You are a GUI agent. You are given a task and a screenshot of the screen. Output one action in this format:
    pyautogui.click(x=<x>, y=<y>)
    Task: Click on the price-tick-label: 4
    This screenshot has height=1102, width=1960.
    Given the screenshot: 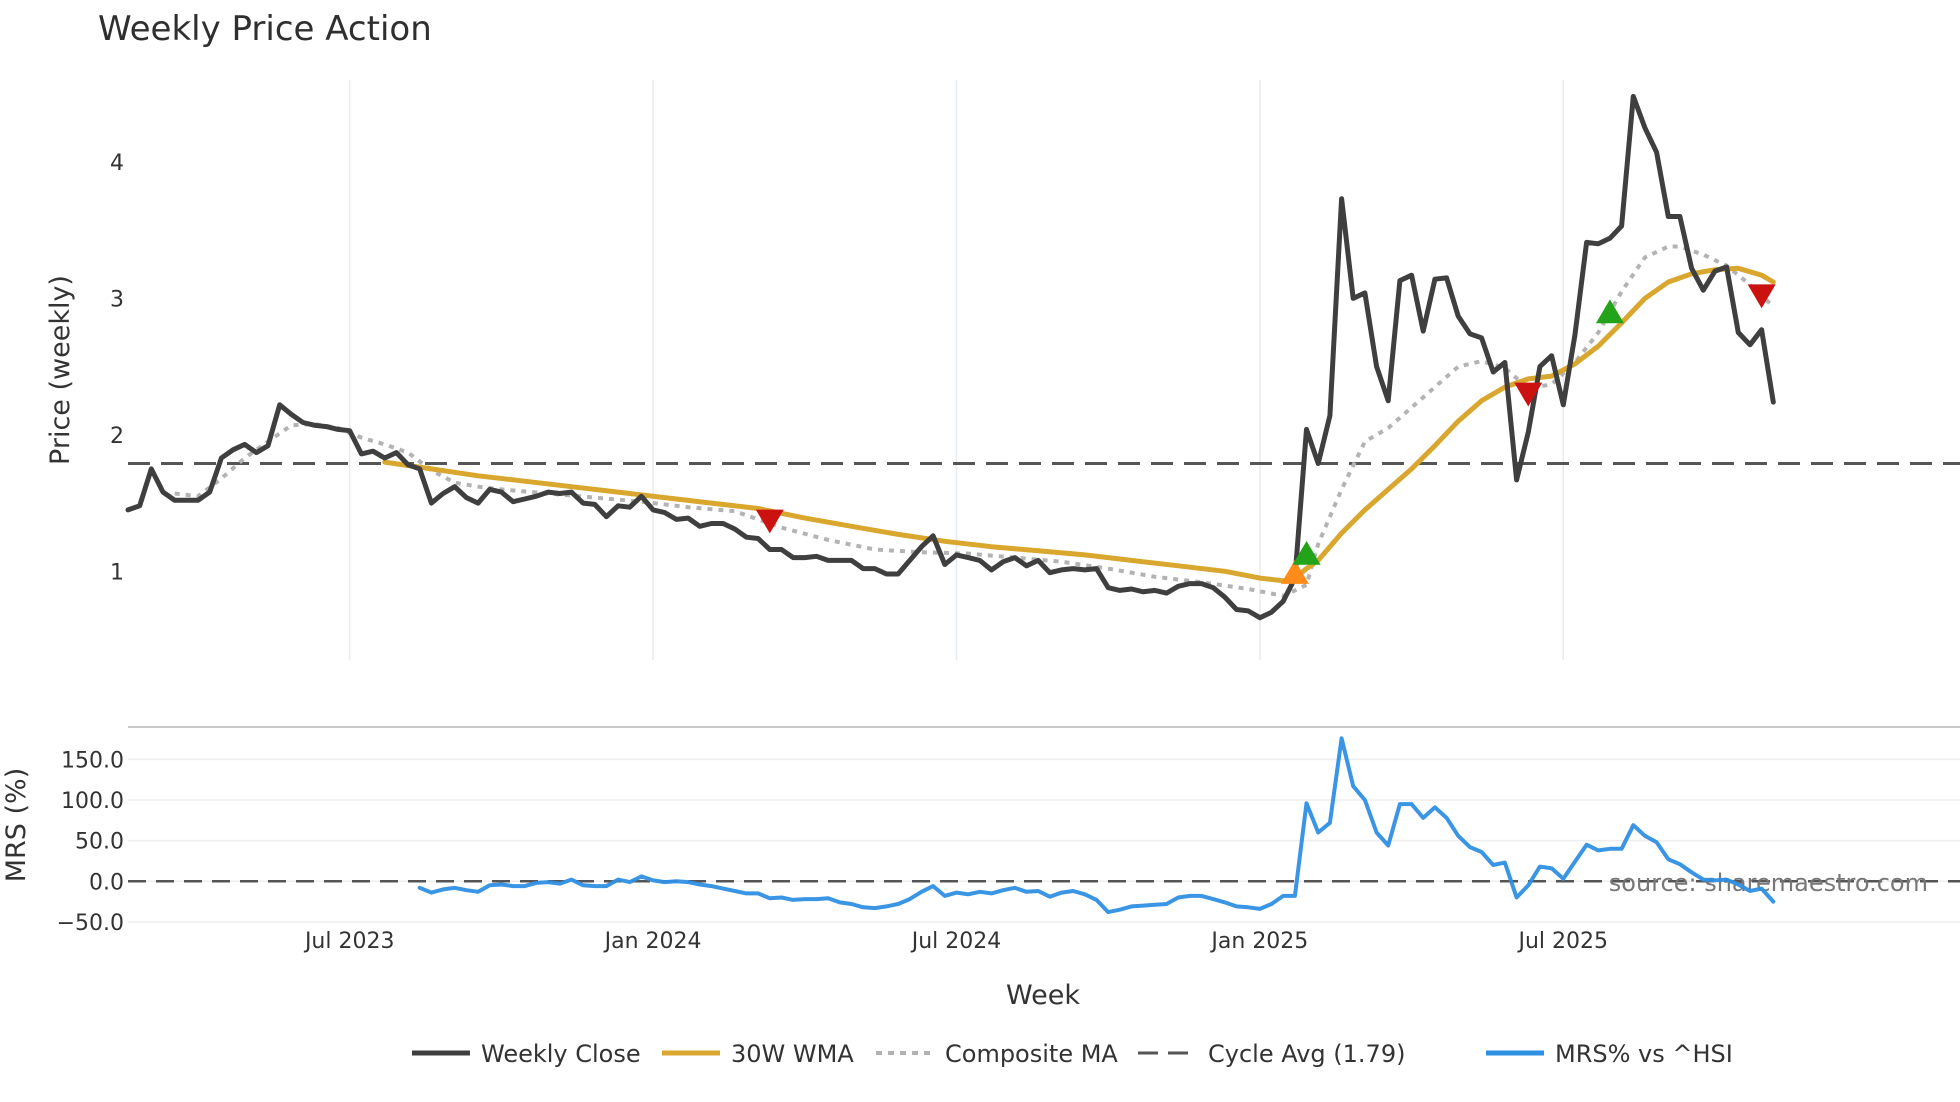 What is the action you would take?
    pyautogui.click(x=117, y=163)
    